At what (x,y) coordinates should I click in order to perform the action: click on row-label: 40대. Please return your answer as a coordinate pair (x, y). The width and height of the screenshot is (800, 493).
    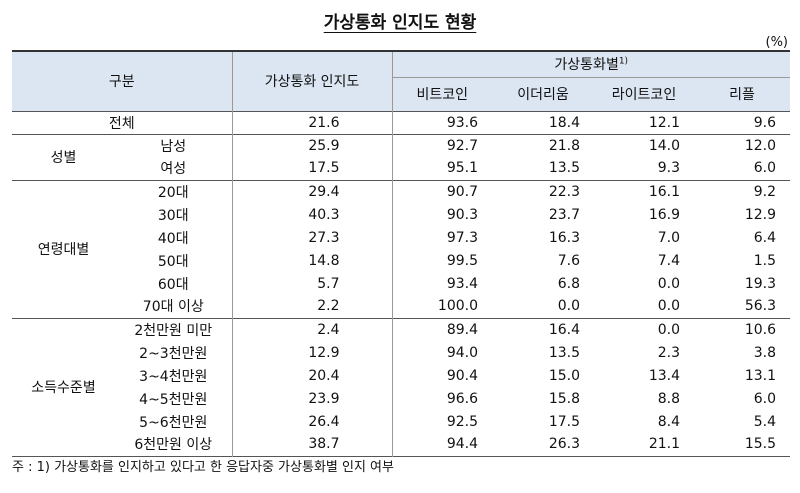
    Looking at the image, I should click on (173, 238).